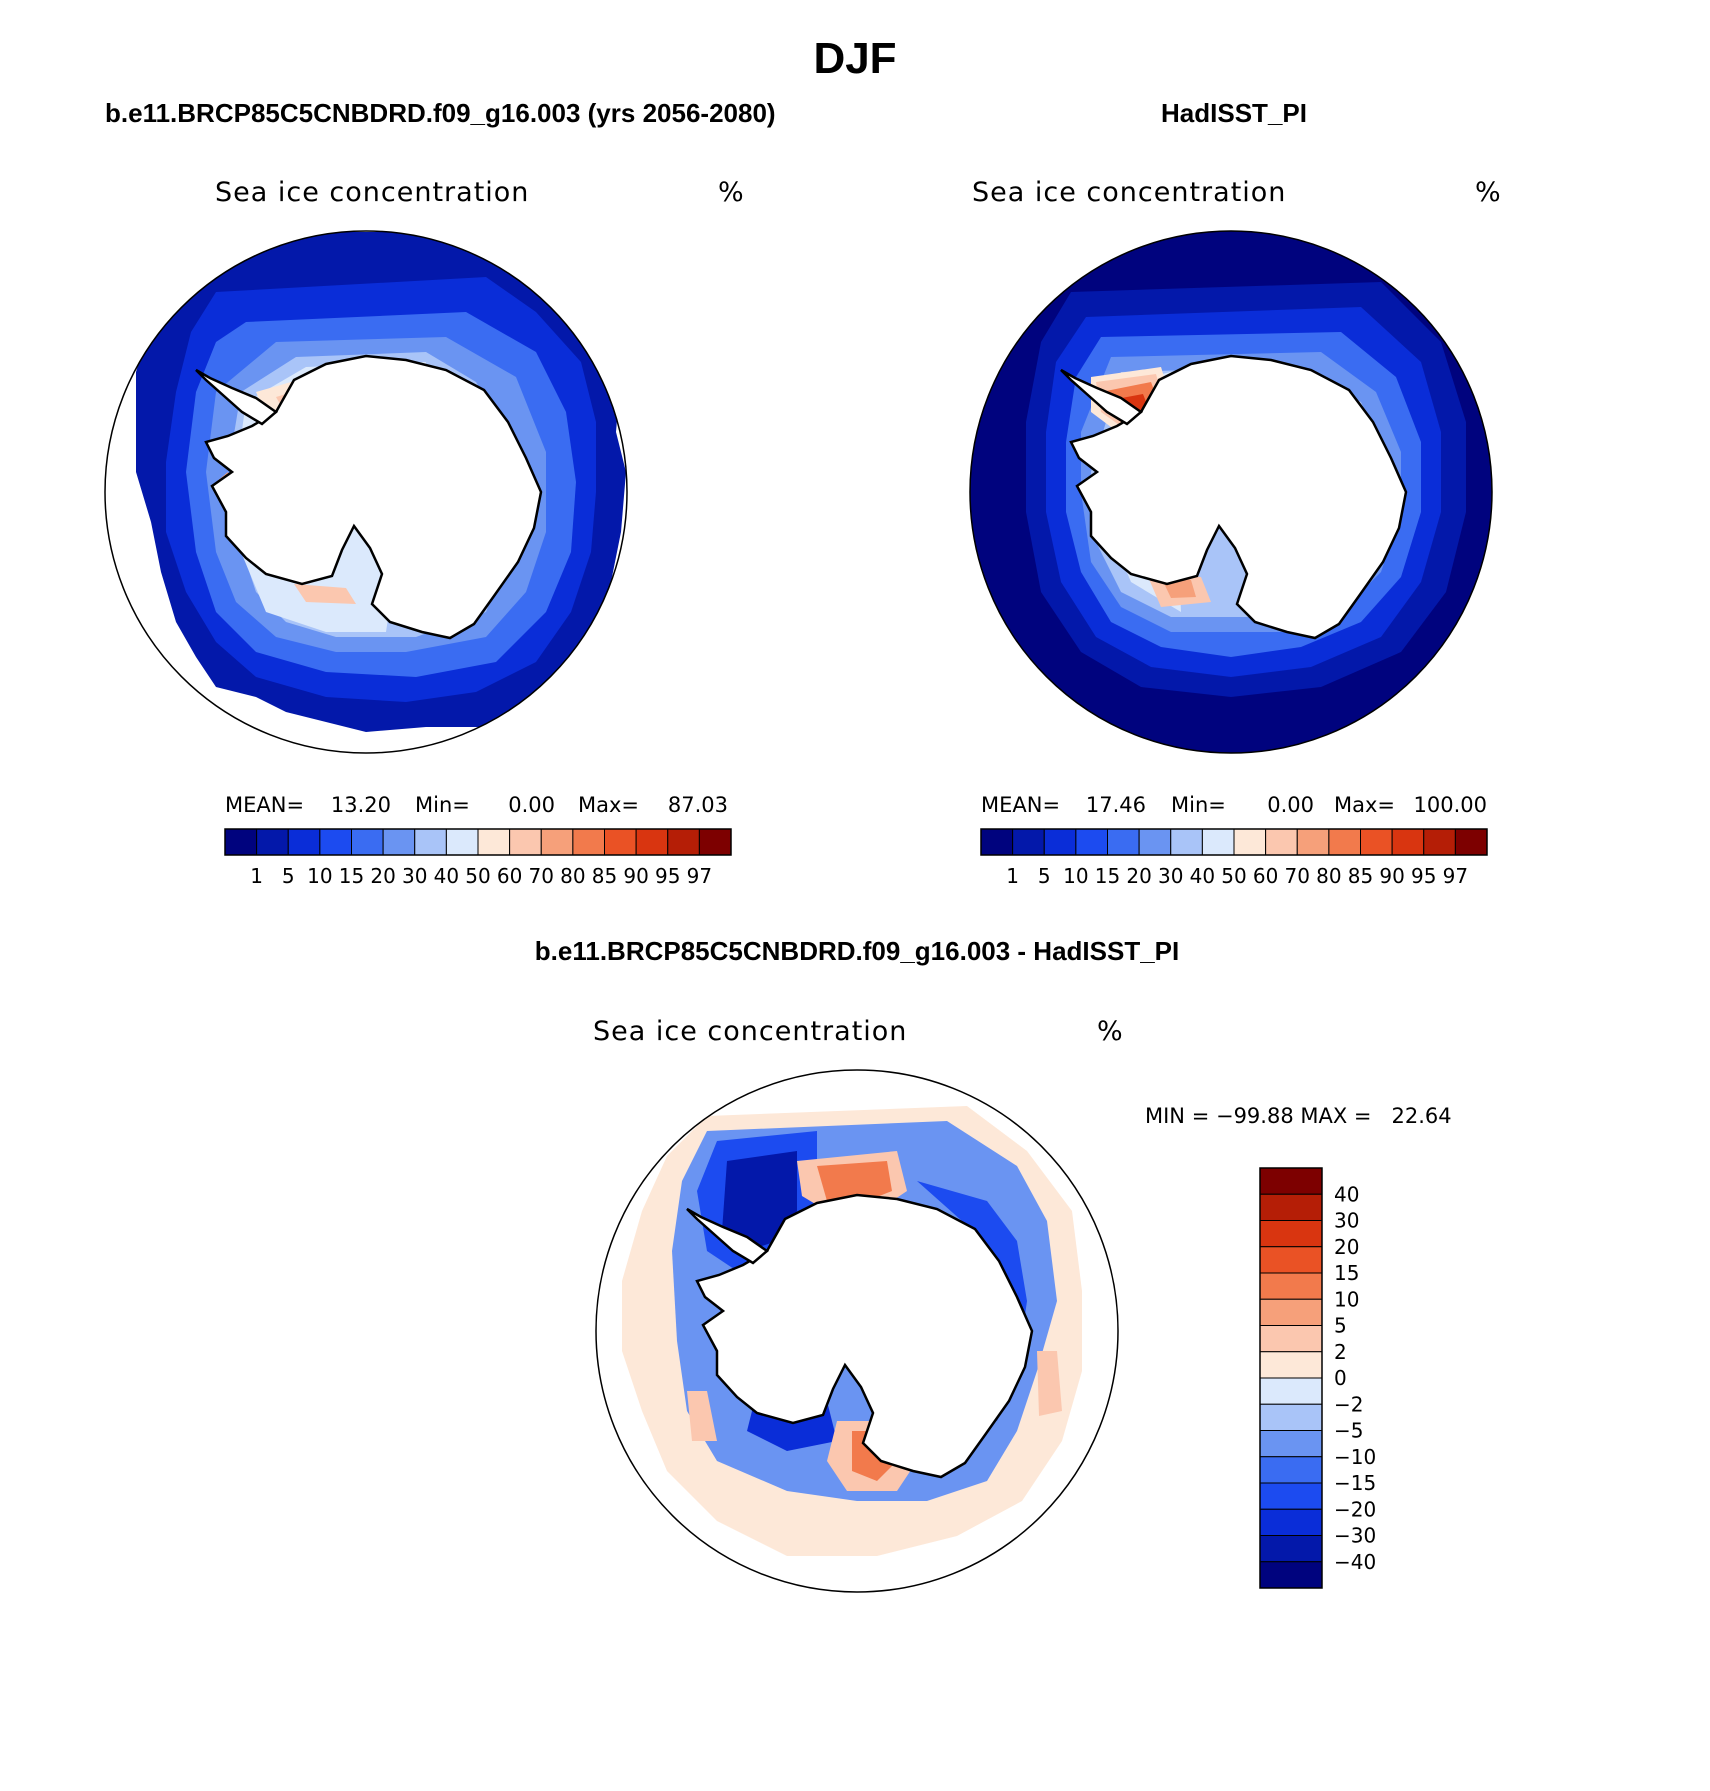 The width and height of the screenshot is (1710, 1791). Describe the element at coordinates (442, 805) in the screenshot. I see `panel-a-min-label: Min=` at that location.